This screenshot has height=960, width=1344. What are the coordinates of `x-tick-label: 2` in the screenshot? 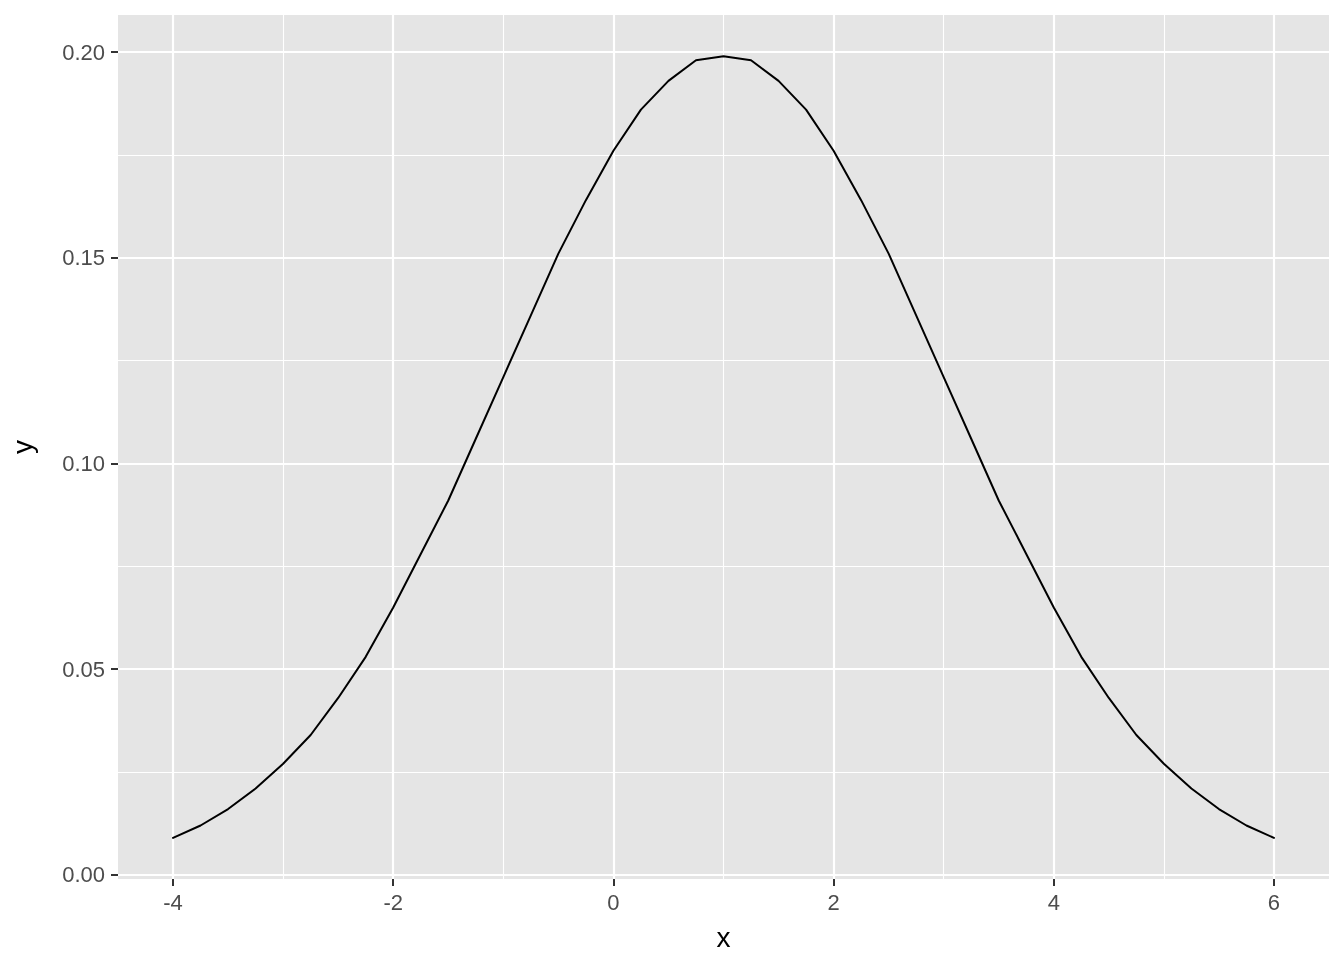 It's located at (833, 902).